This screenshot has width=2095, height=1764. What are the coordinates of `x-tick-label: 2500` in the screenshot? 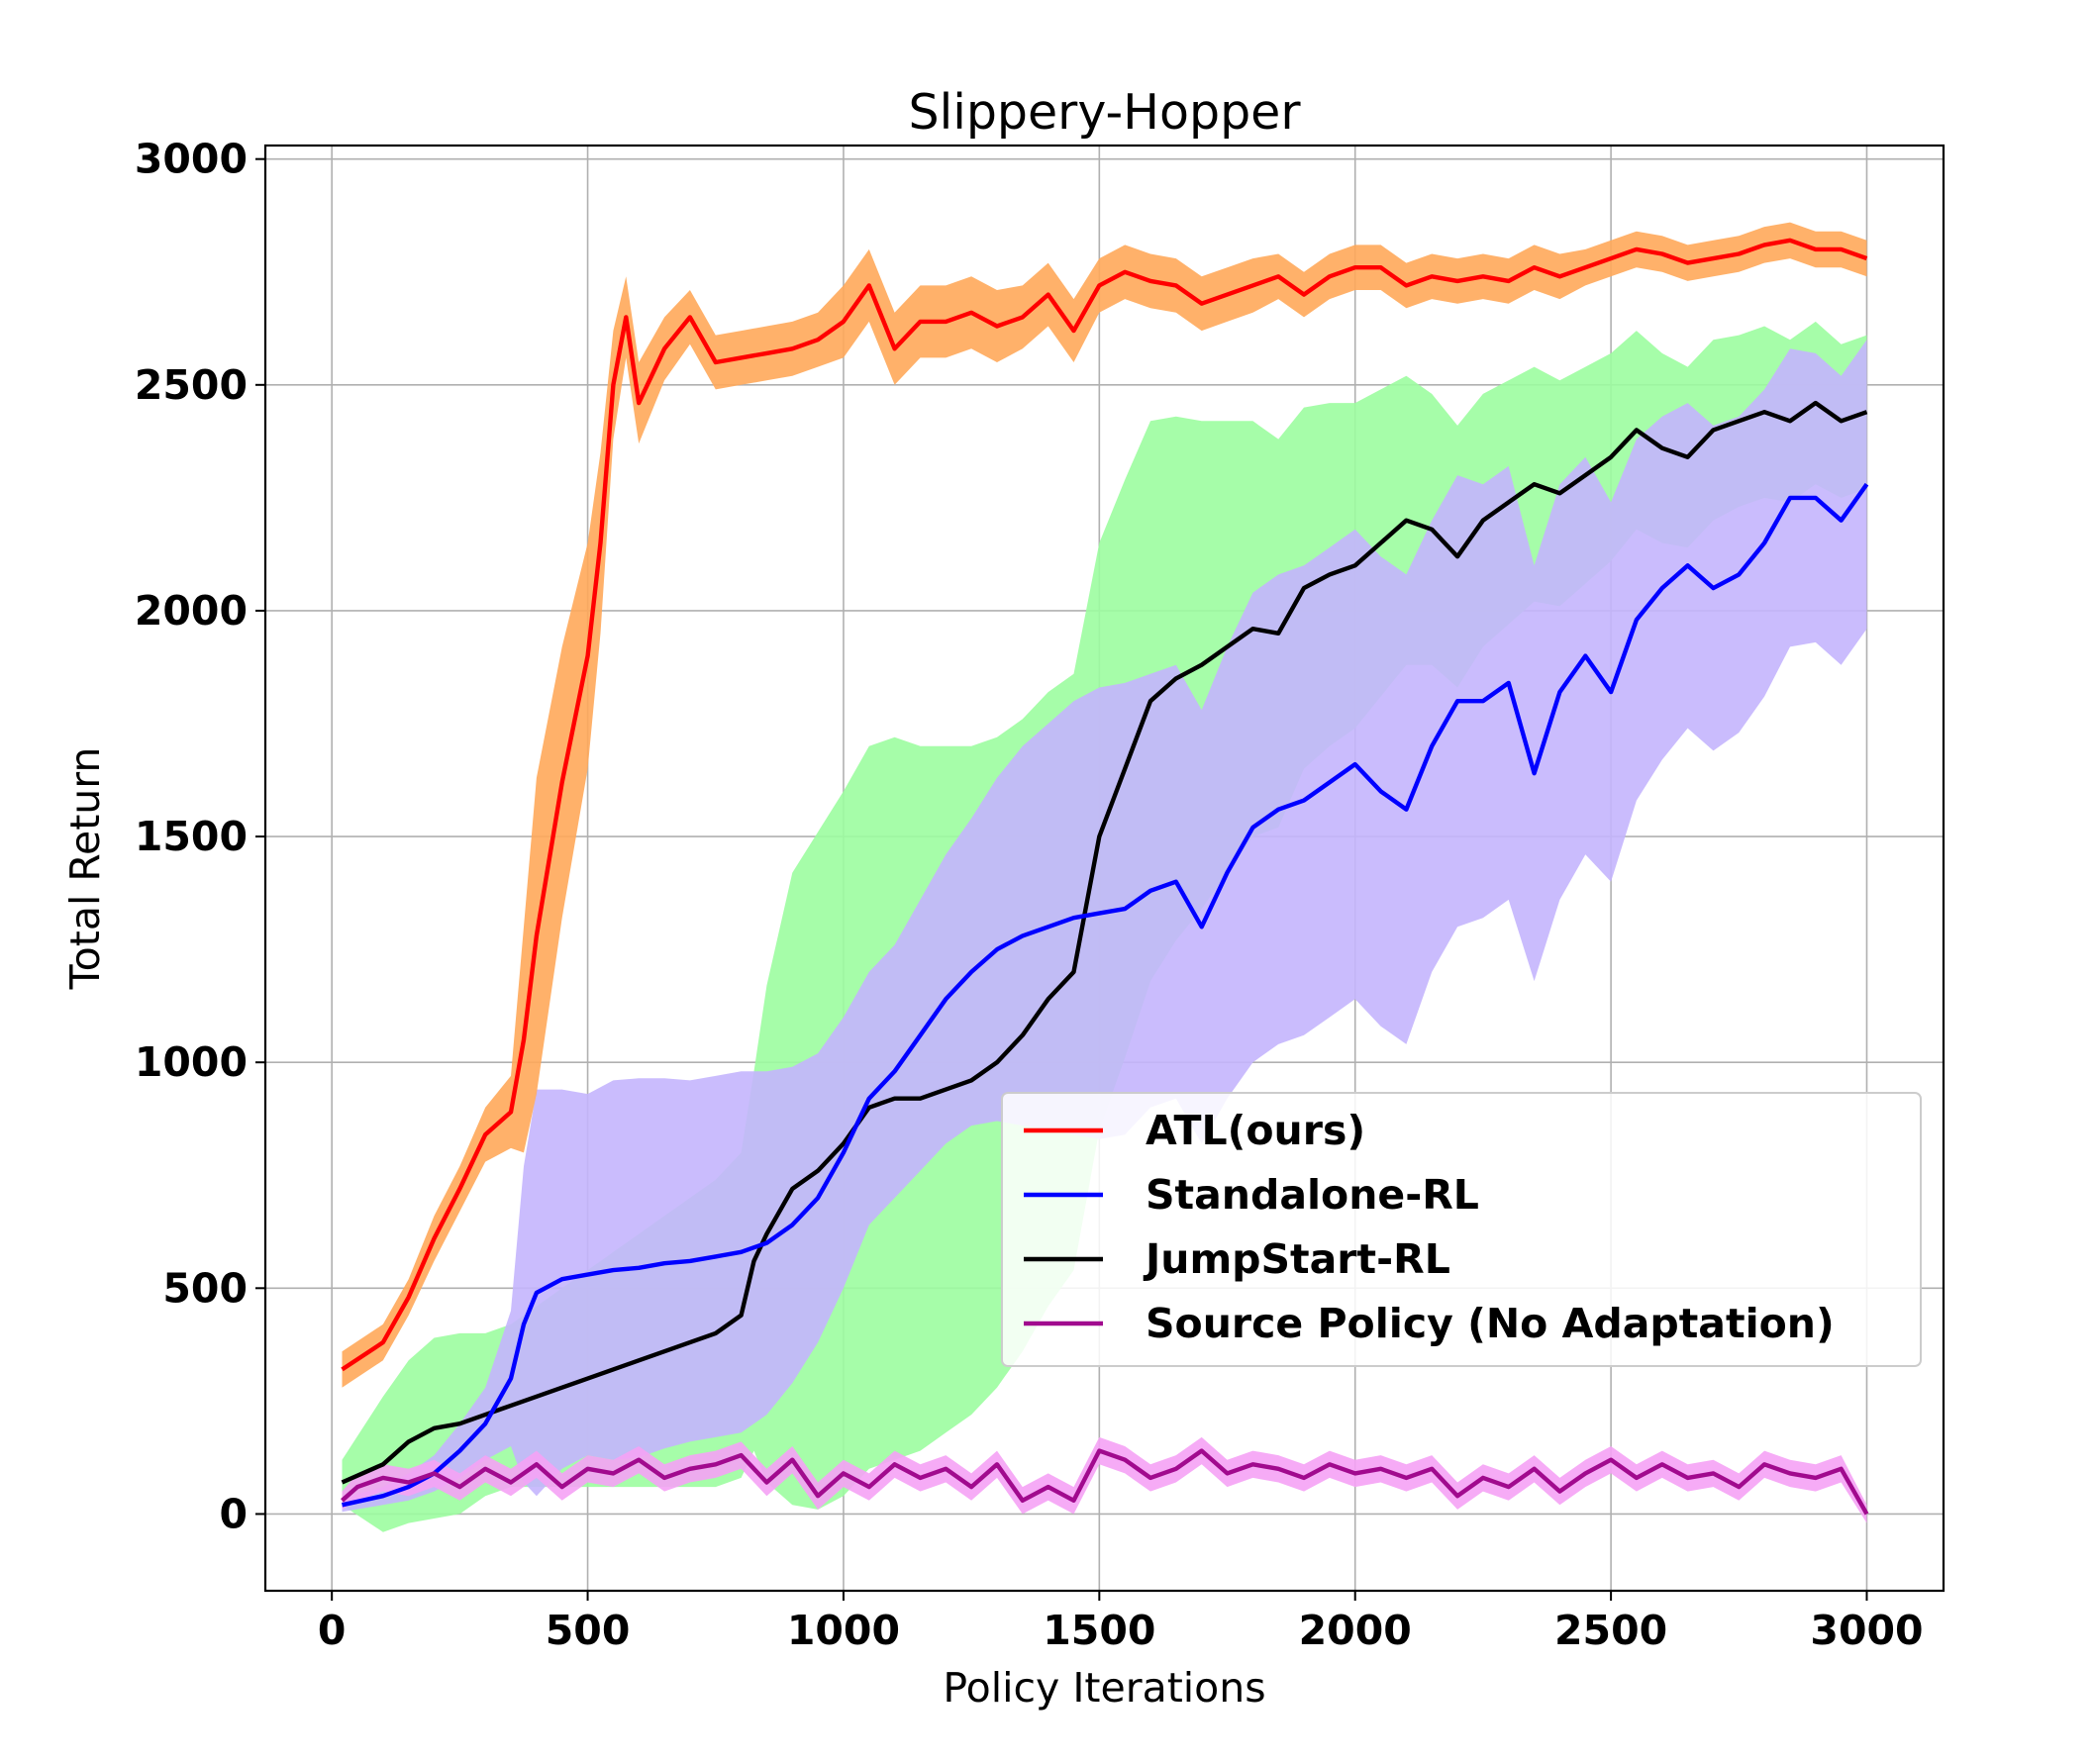 It's located at (1610, 1630).